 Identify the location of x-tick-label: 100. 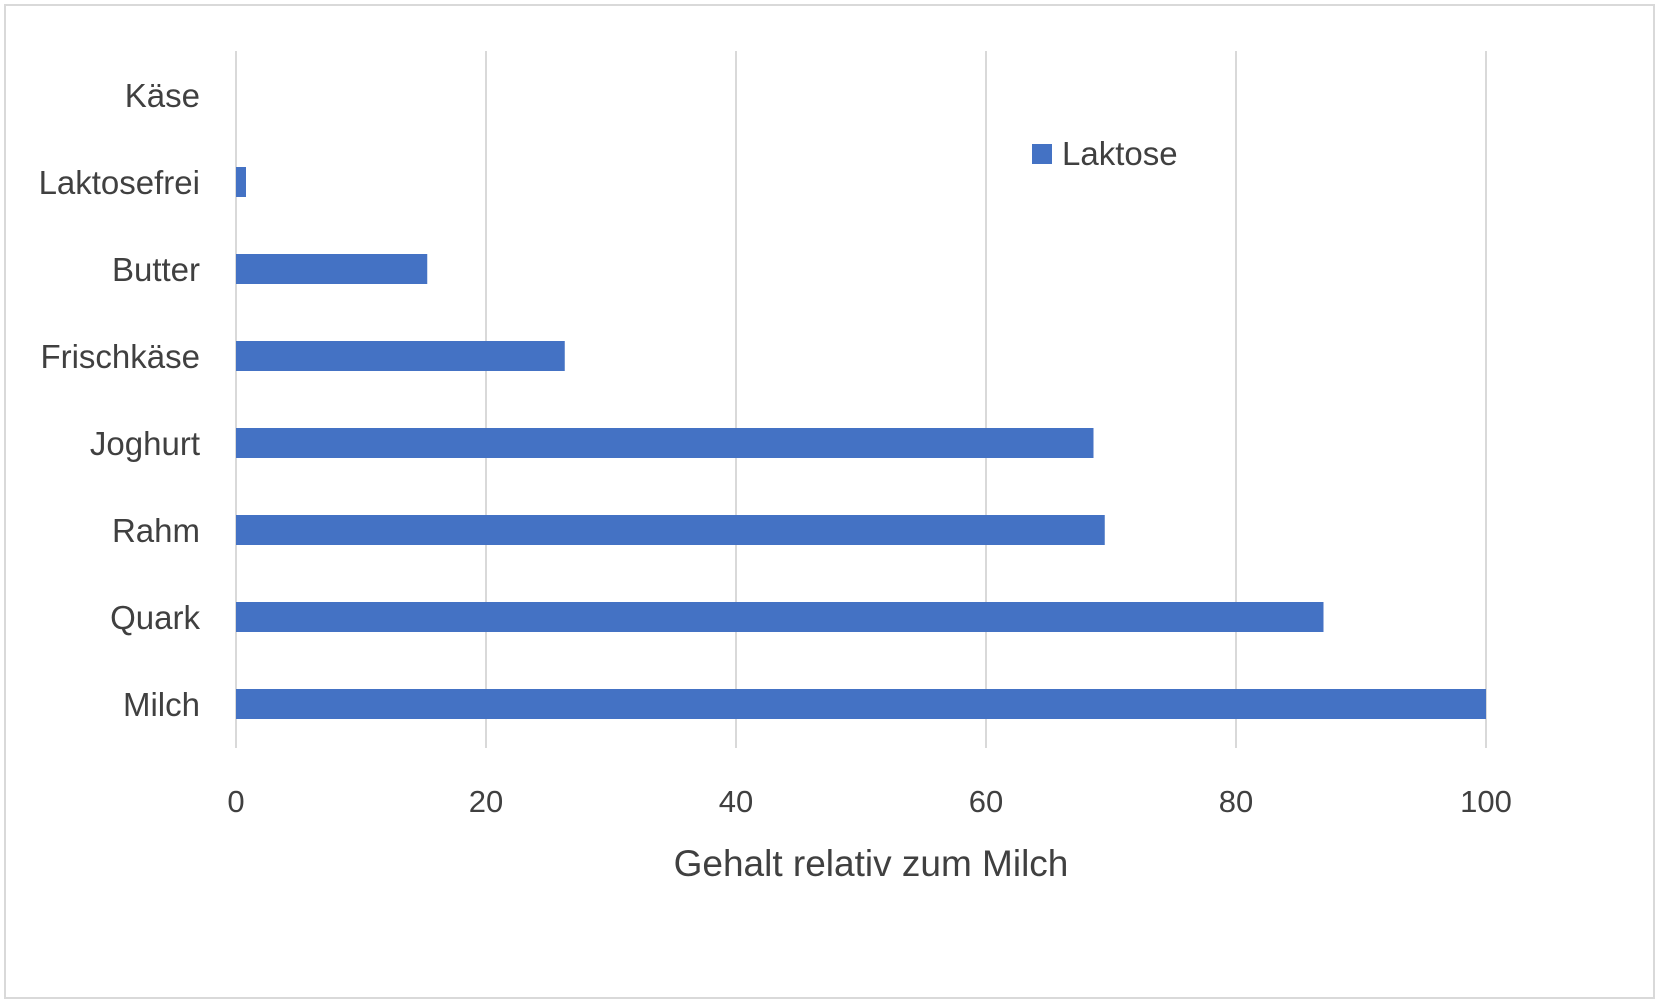
(1486, 801).